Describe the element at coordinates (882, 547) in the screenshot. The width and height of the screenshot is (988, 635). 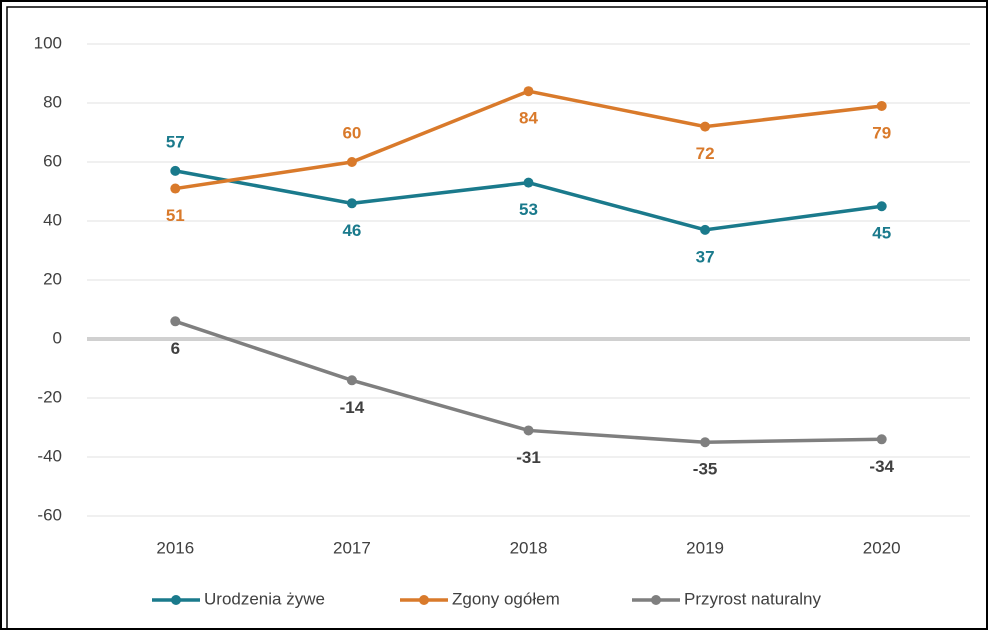
I see `x-tick-label: 2020` at that location.